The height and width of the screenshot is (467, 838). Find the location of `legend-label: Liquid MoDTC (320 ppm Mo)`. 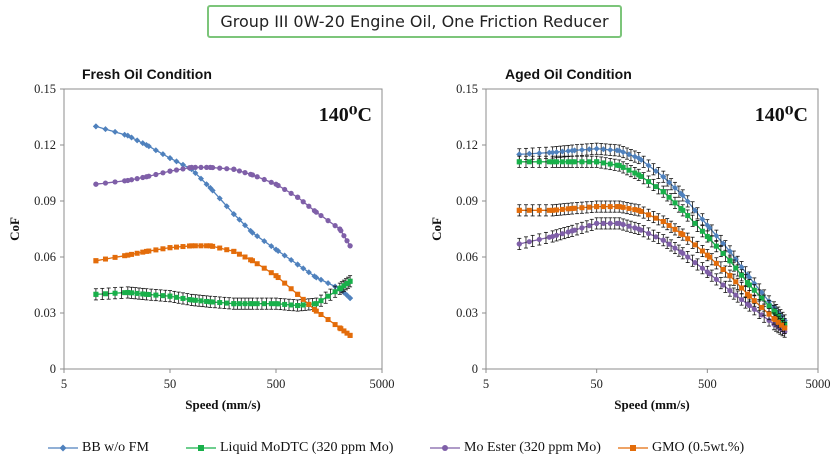

legend-label: Liquid MoDTC (320 ppm Mo) is located at coordinates (307, 447).